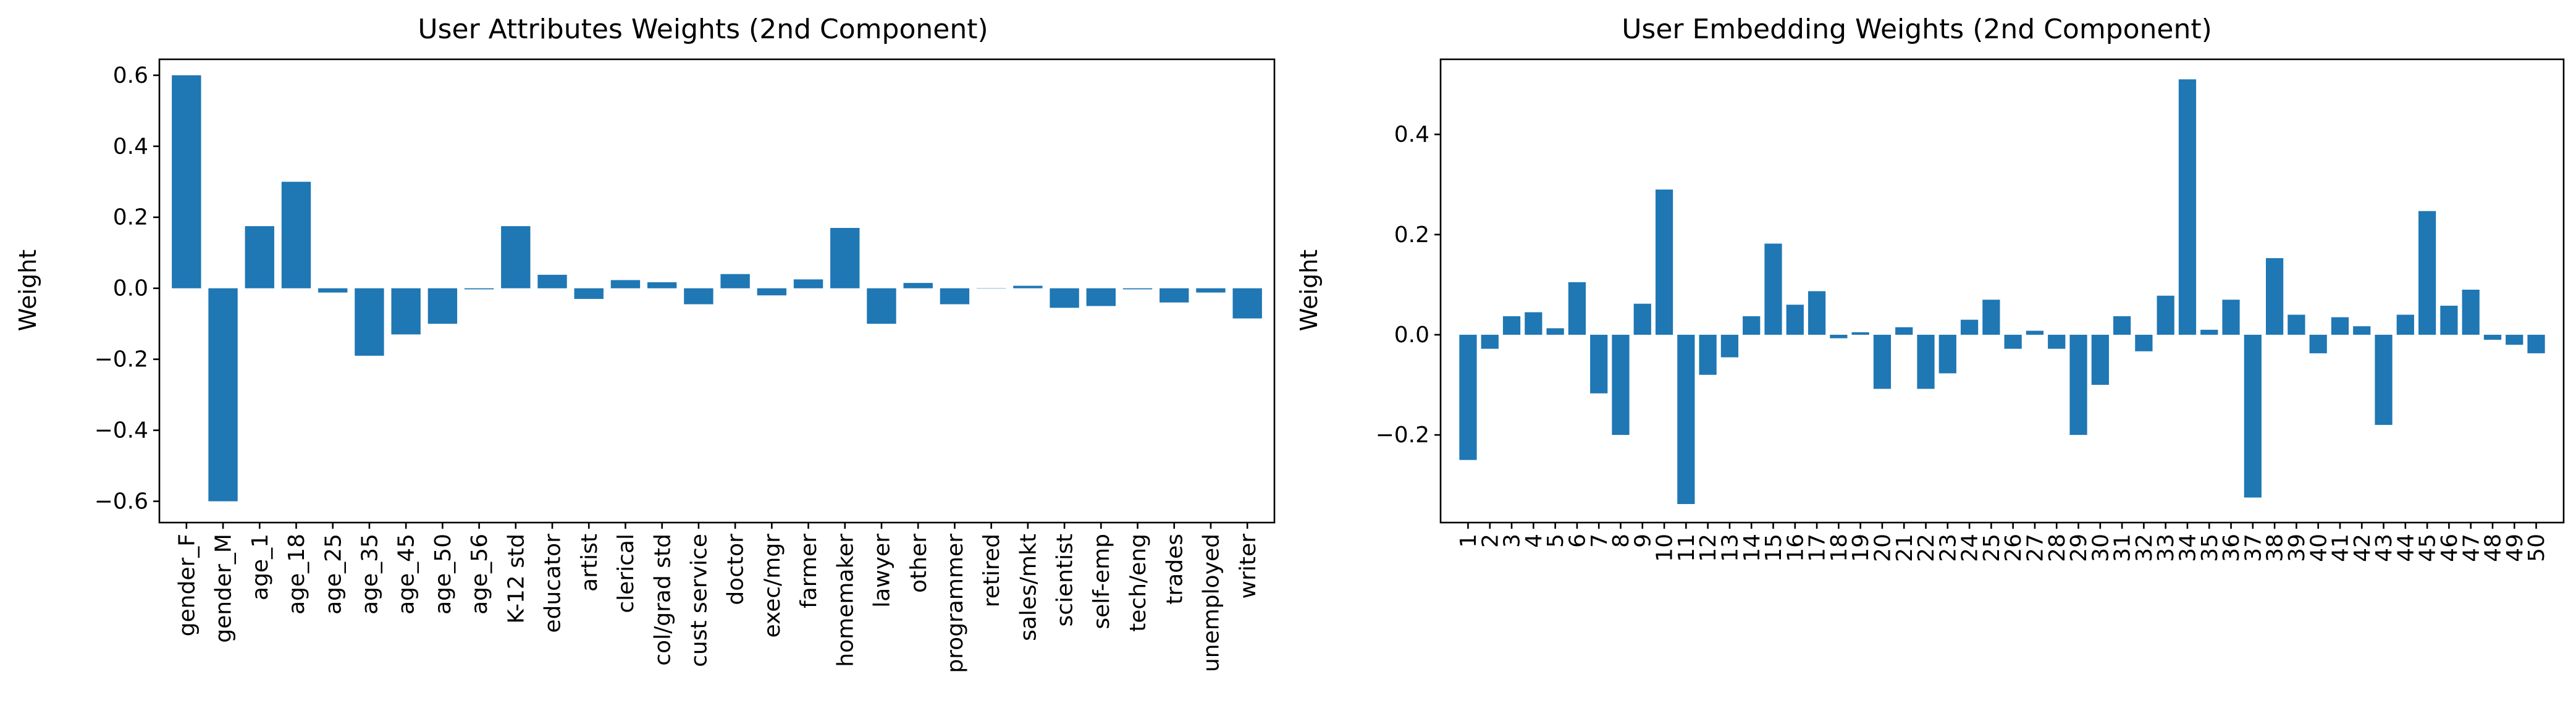 This screenshot has width=2576, height=719. I want to click on embedding-x-tick-label: 18, so click(1839, 548).